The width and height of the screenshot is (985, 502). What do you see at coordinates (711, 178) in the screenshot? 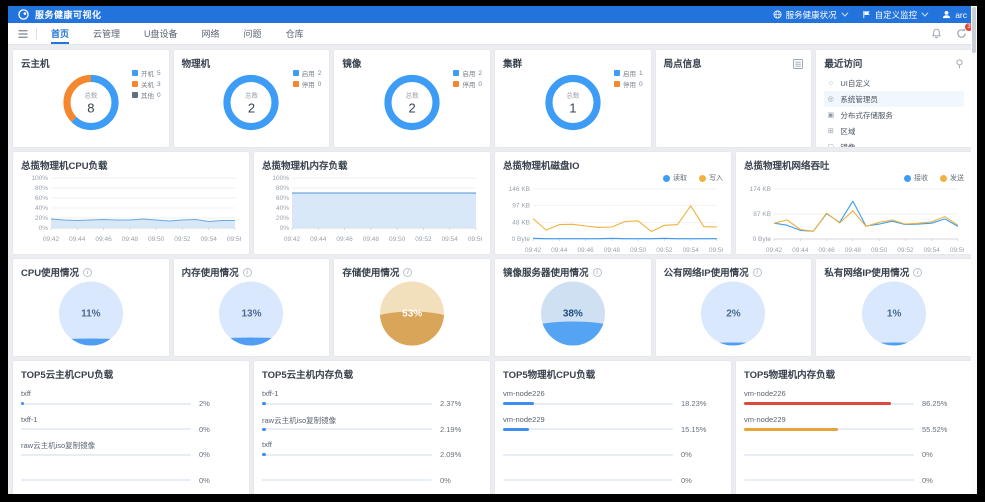
I see `legend-item: 写入` at bounding box center [711, 178].